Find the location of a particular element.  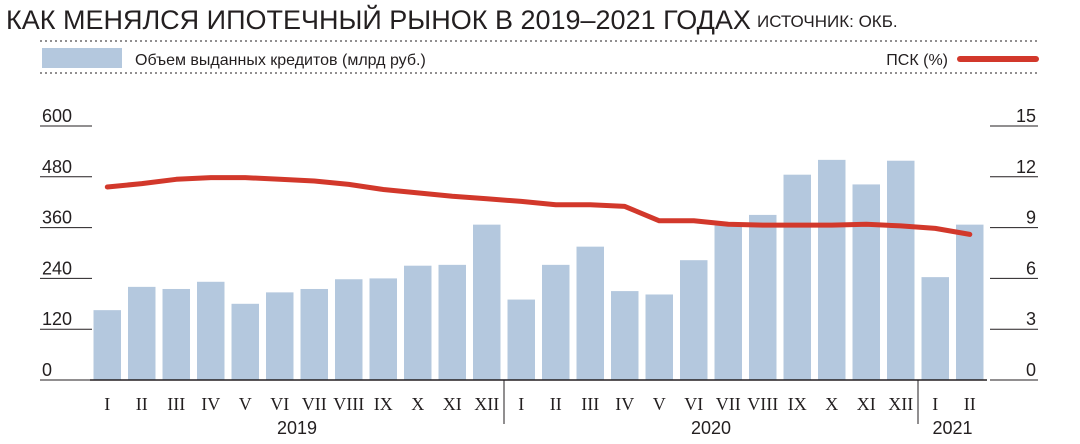

chart-source: ИСТОЧНИК: ОКБ. is located at coordinates (827, 21).